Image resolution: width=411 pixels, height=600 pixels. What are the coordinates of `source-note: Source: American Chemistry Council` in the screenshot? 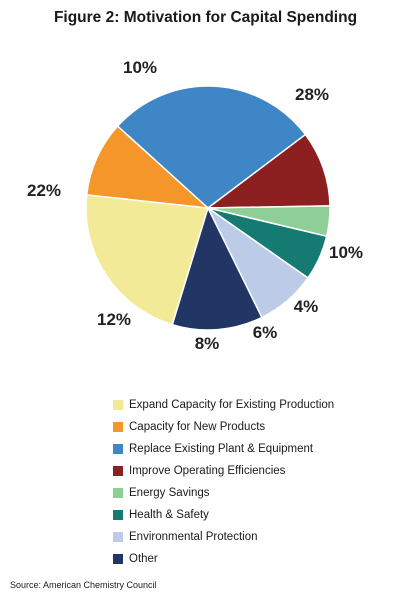 It's located at (83, 585).